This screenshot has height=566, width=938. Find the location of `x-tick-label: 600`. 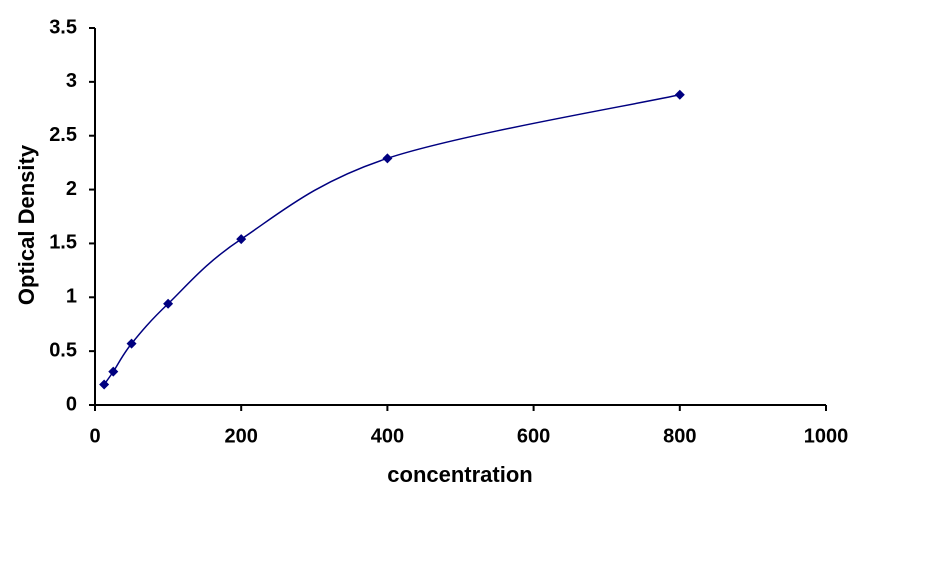

x-tick-label: 600 is located at coordinates (533, 436).